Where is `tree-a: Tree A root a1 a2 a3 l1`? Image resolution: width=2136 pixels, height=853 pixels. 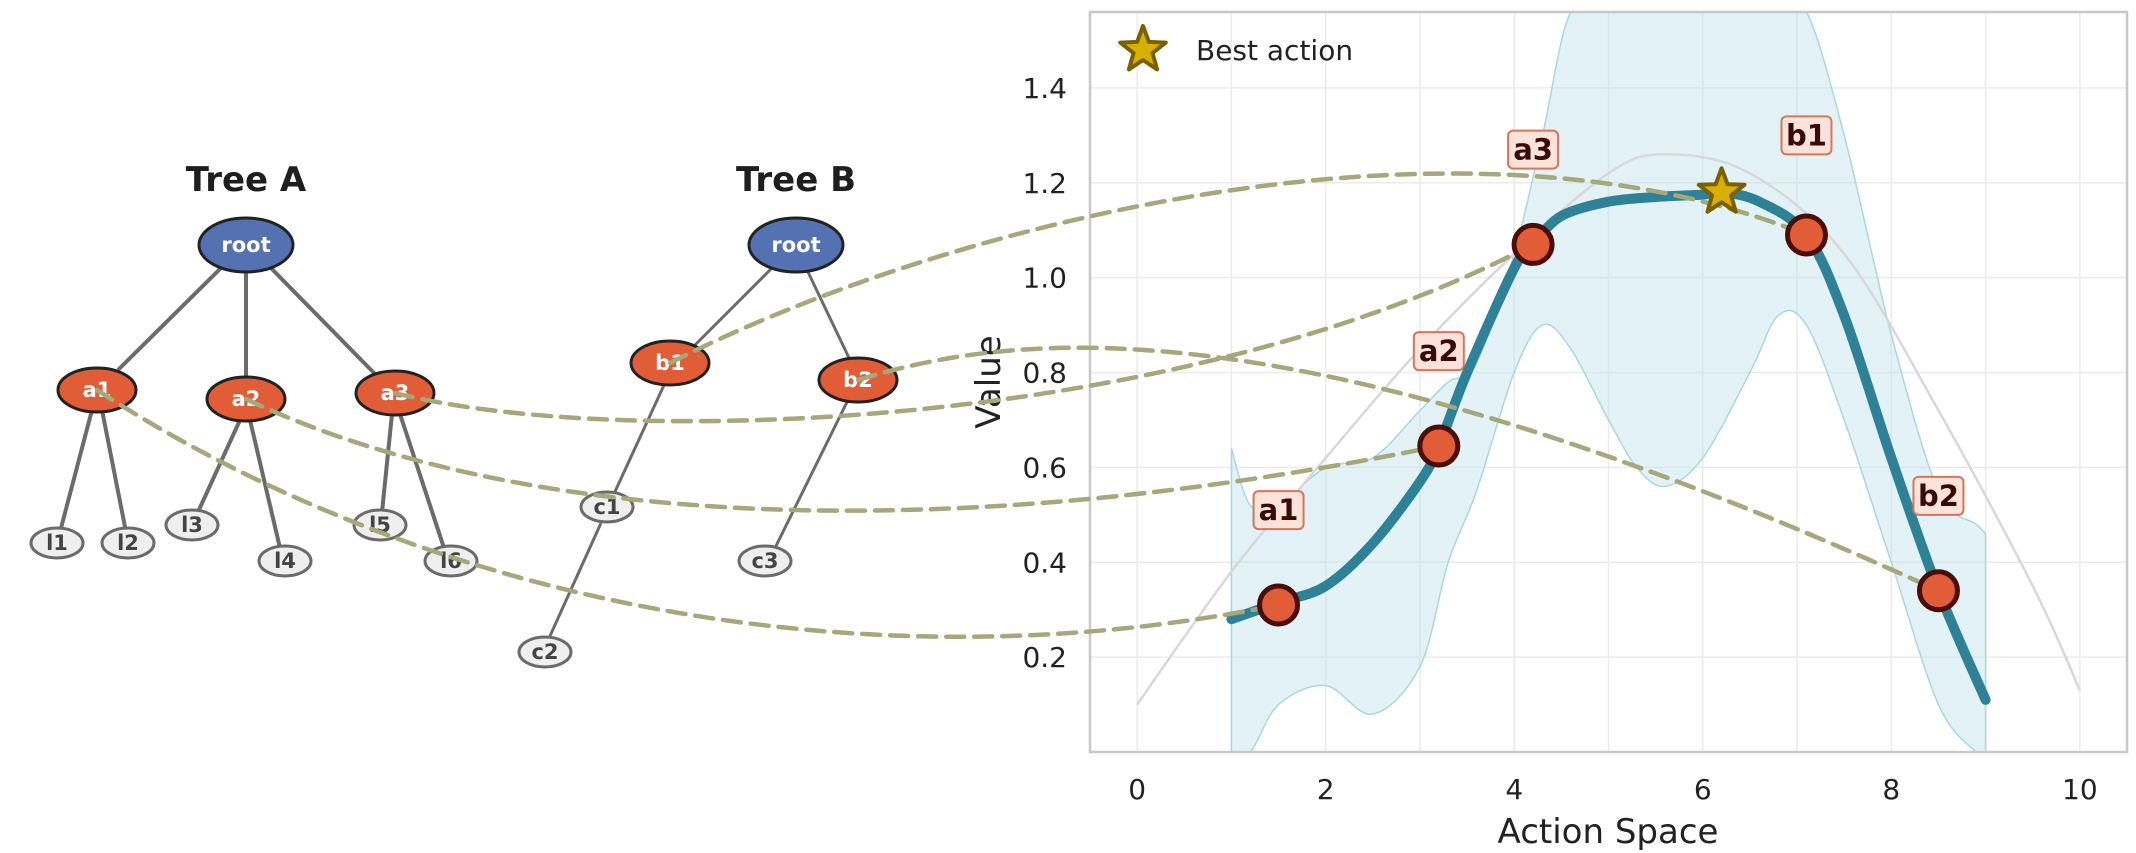 tree-a: Tree A root a1 a2 a3 l1 is located at coordinates (254, 369).